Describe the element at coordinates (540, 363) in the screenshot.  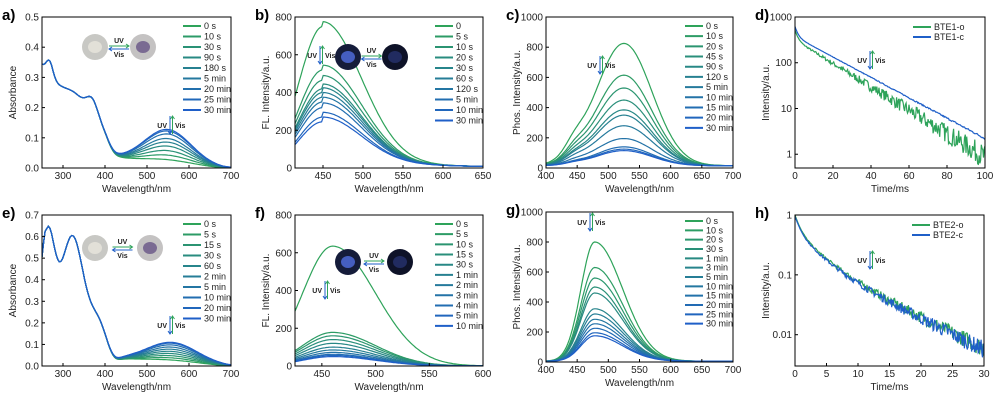
I see `y-tick-label: 0` at that location.